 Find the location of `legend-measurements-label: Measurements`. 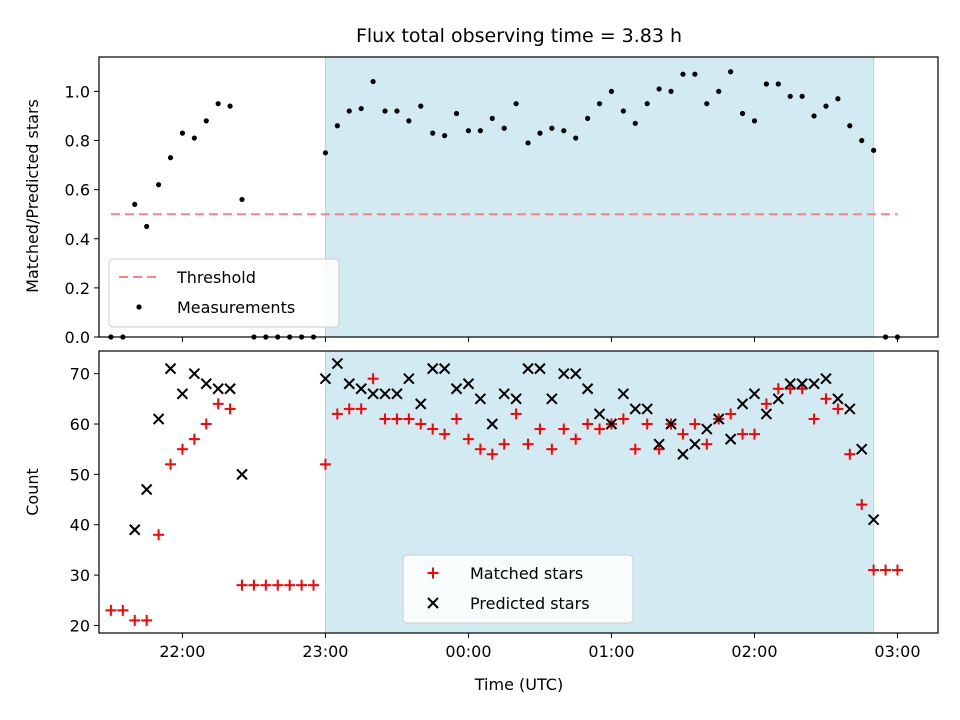

legend-measurements-label: Measurements is located at coordinates (236, 307).